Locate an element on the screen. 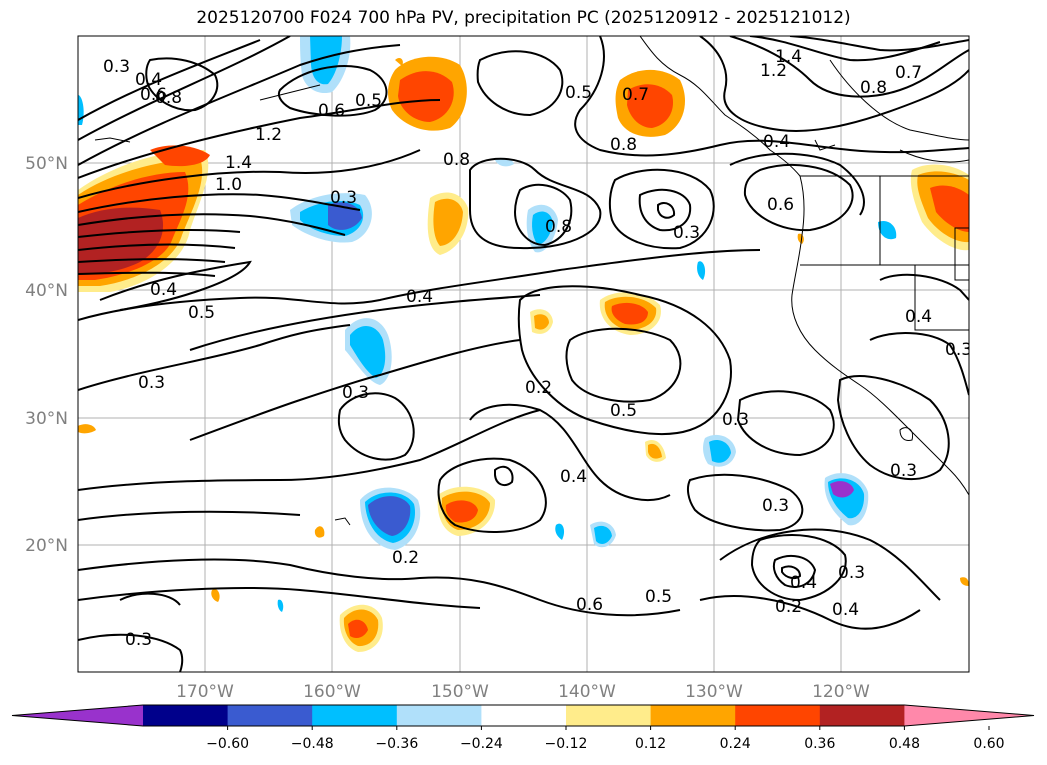  colorbar-tick-label: 0.36 is located at coordinates (819, 744).